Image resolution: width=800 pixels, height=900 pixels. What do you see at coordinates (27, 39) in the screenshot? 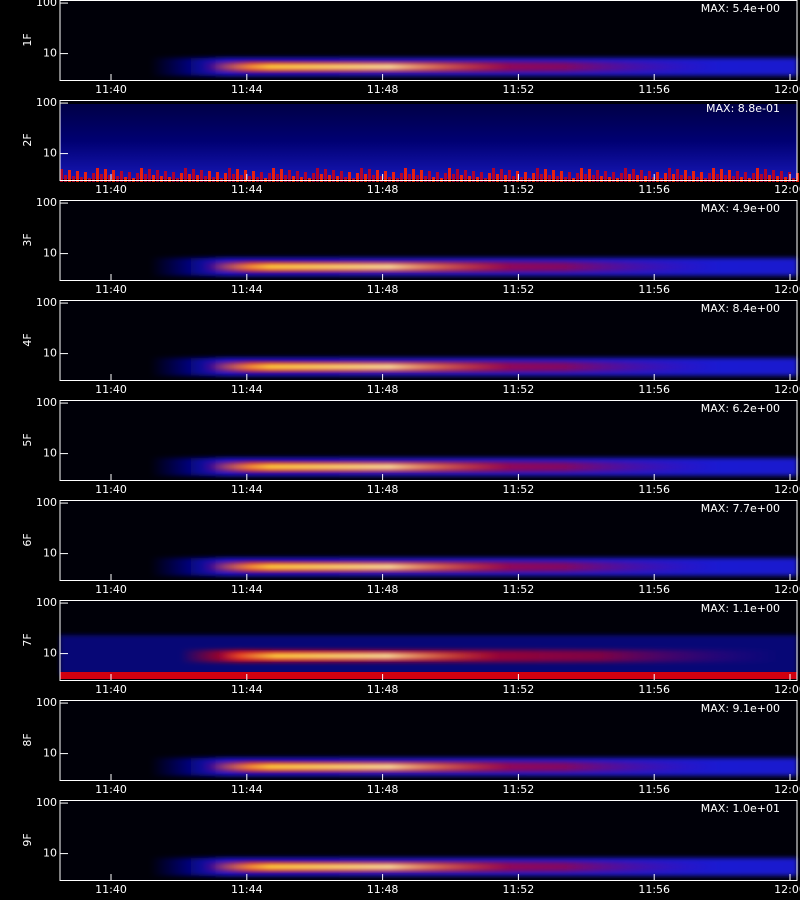
I see `y-axis-label: 1F` at bounding box center [27, 39].